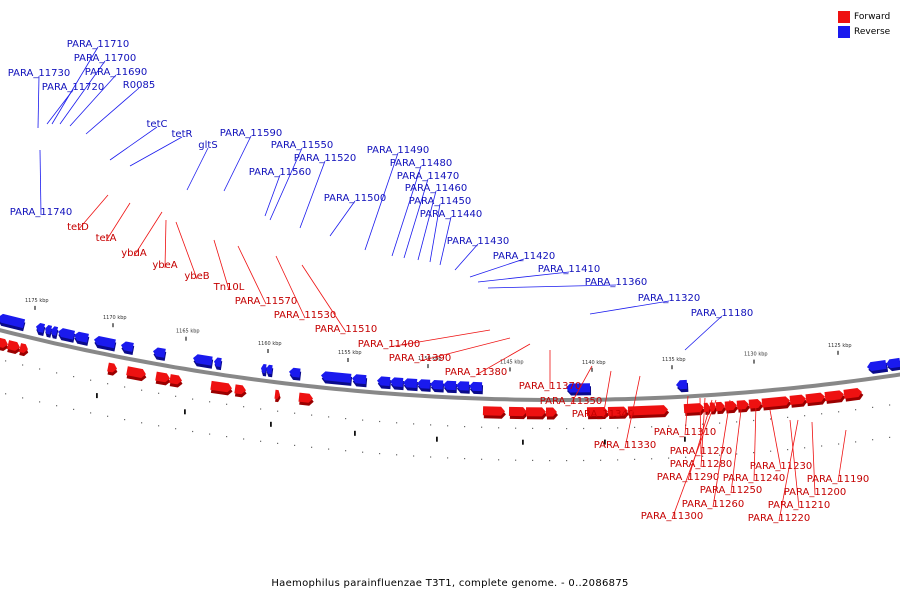  Describe the element at coordinates (840, 346) in the screenshot. I see `scale-tick-label: 1125 kbp` at that location.